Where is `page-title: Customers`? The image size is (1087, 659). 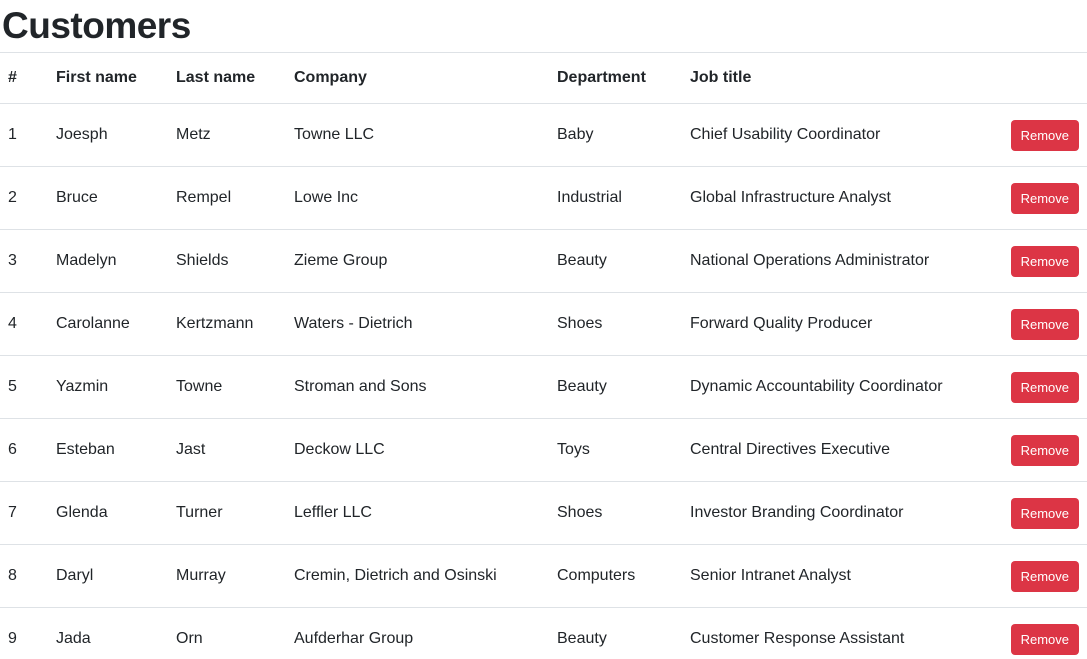
page-title: Customers is located at coordinates (96, 25).